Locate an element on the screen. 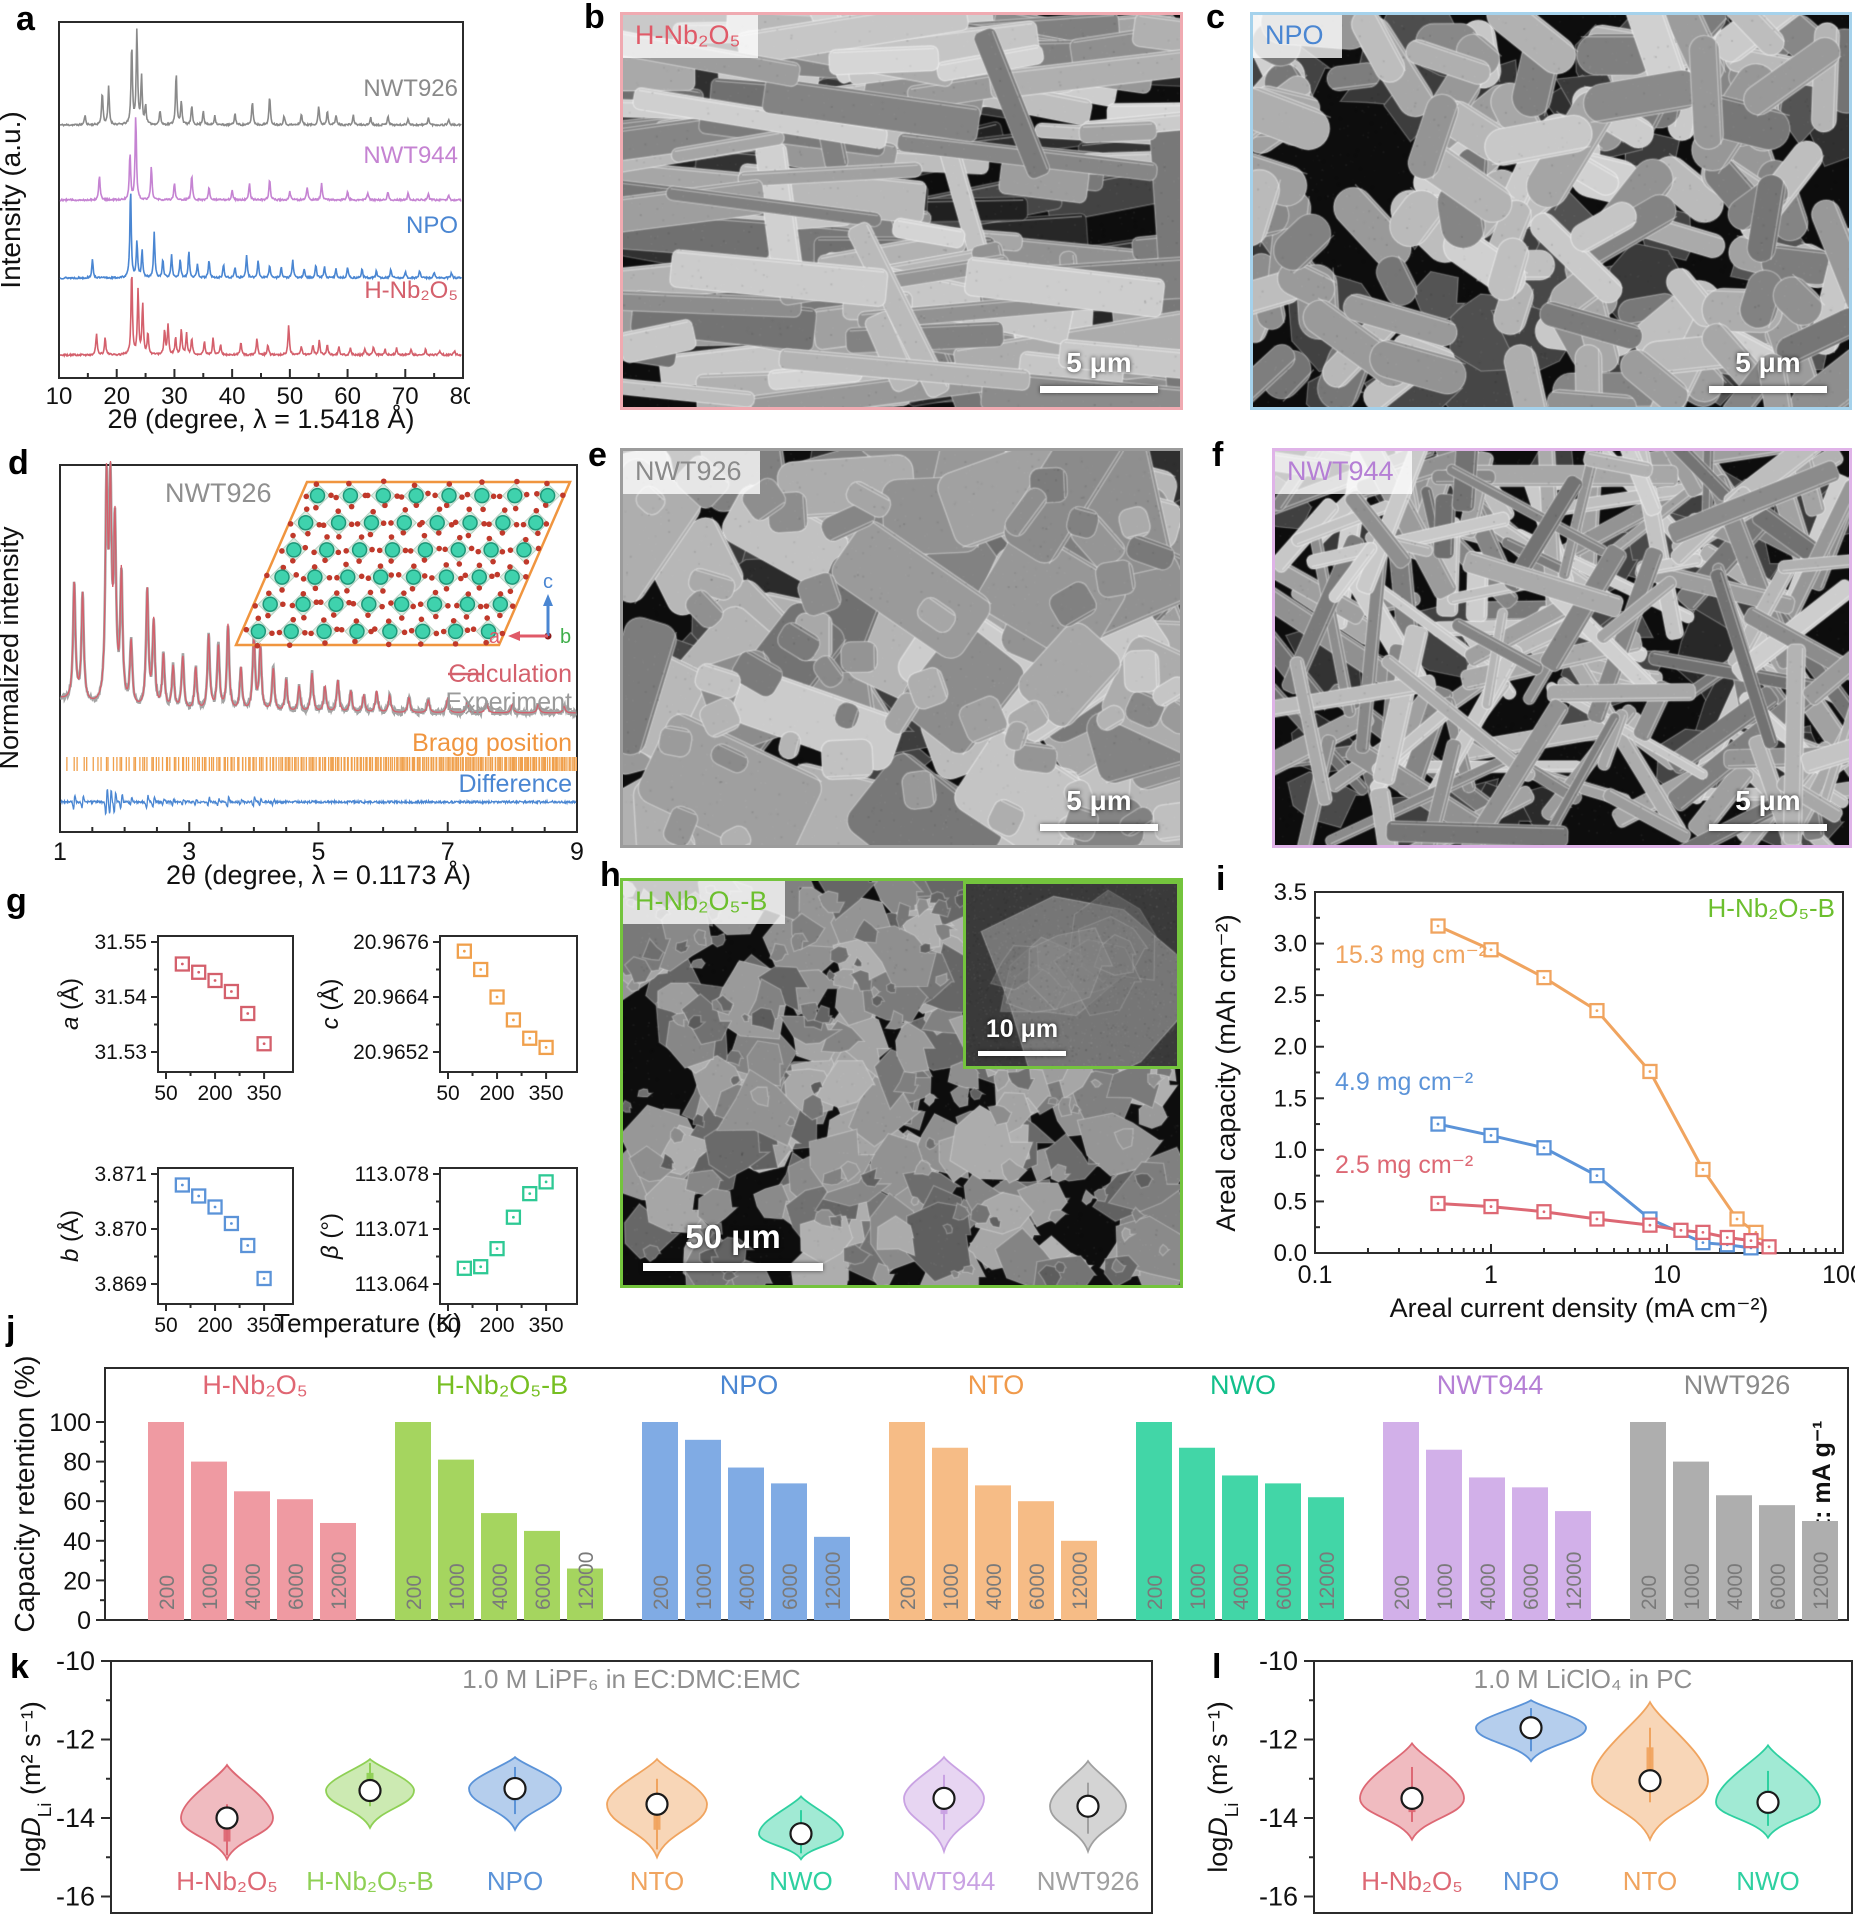 The width and height of the screenshot is (1855, 1922). panel-label-g: g is located at coordinates (16, 901).